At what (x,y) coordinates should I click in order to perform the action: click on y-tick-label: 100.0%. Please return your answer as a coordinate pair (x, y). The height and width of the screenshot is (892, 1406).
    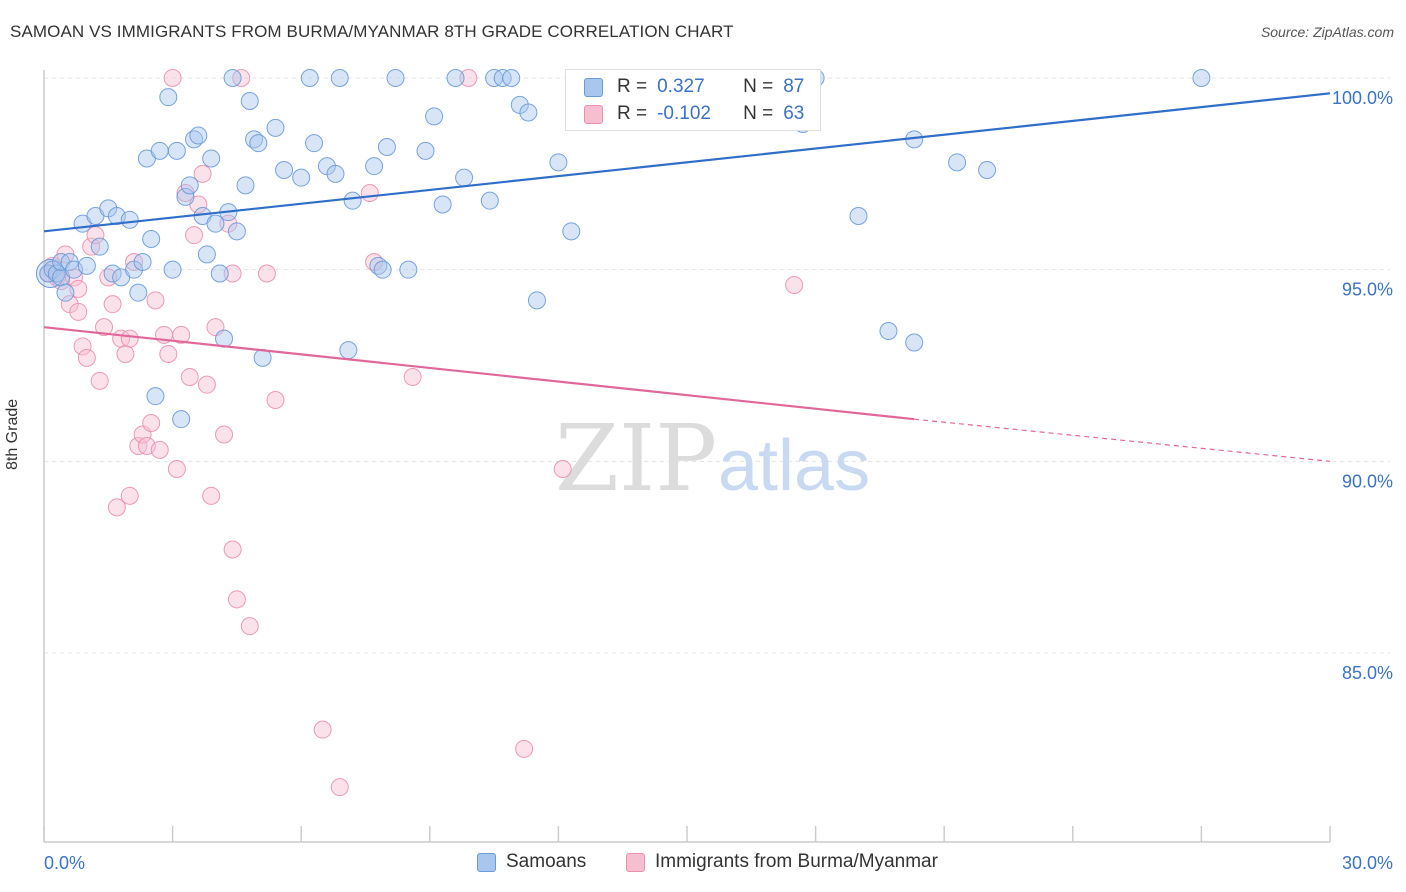
    Looking at the image, I should click on (1362, 98).